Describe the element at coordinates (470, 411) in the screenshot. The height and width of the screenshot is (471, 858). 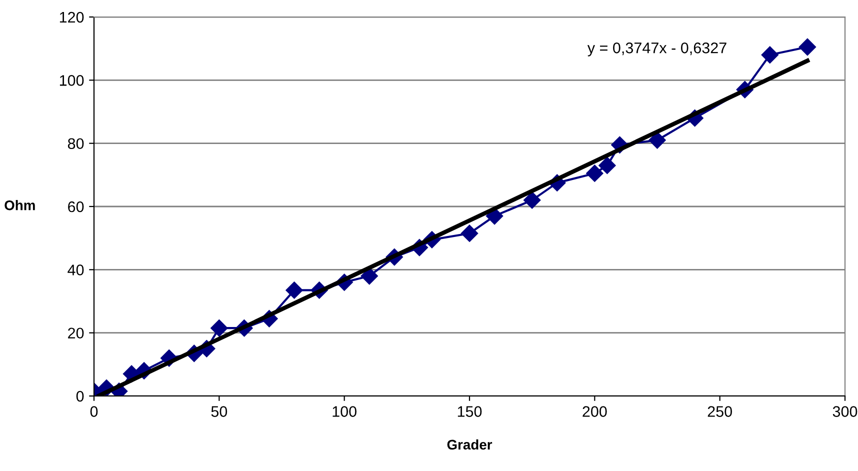
I see `x-tick-label: 150` at that location.